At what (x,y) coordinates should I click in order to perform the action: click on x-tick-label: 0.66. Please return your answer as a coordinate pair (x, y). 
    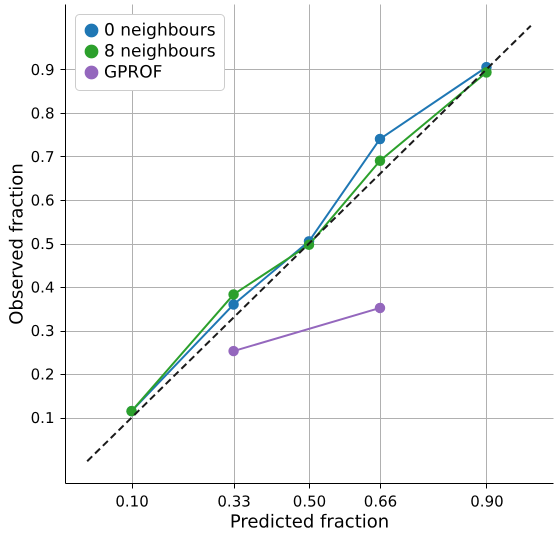
    Looking at the image, I should click on (381, 501).